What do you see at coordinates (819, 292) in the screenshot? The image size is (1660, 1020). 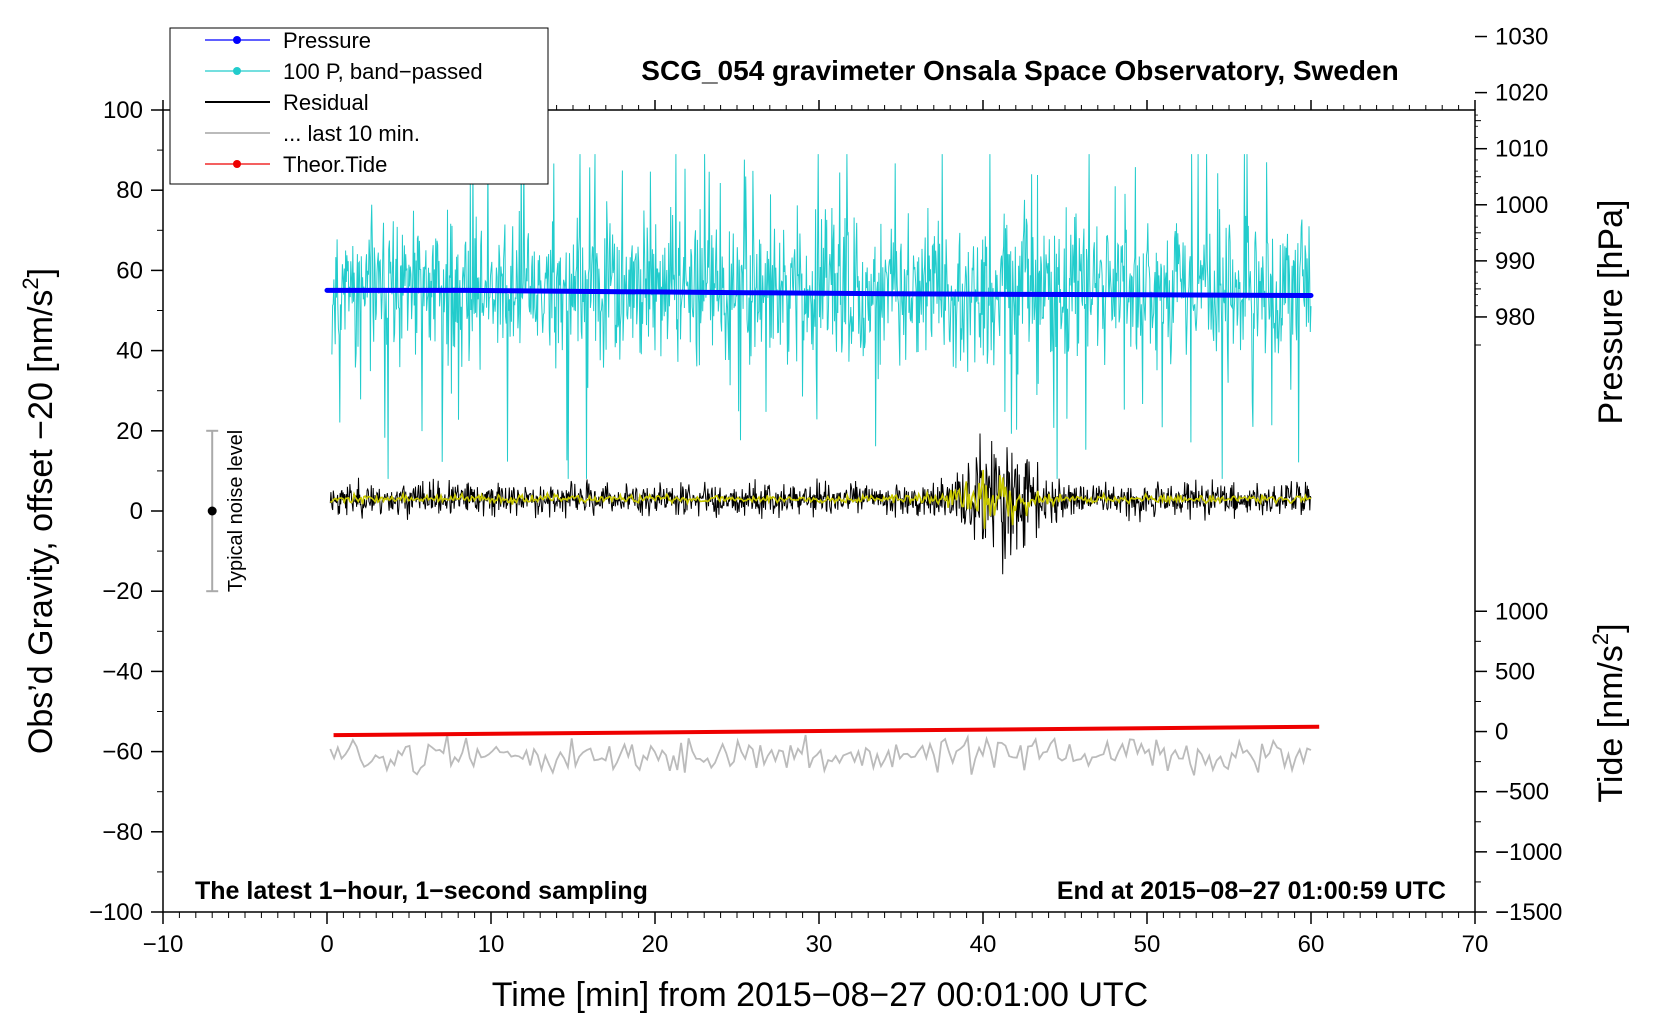 I see `series-pressure-line` at bounding box center [819, 292].